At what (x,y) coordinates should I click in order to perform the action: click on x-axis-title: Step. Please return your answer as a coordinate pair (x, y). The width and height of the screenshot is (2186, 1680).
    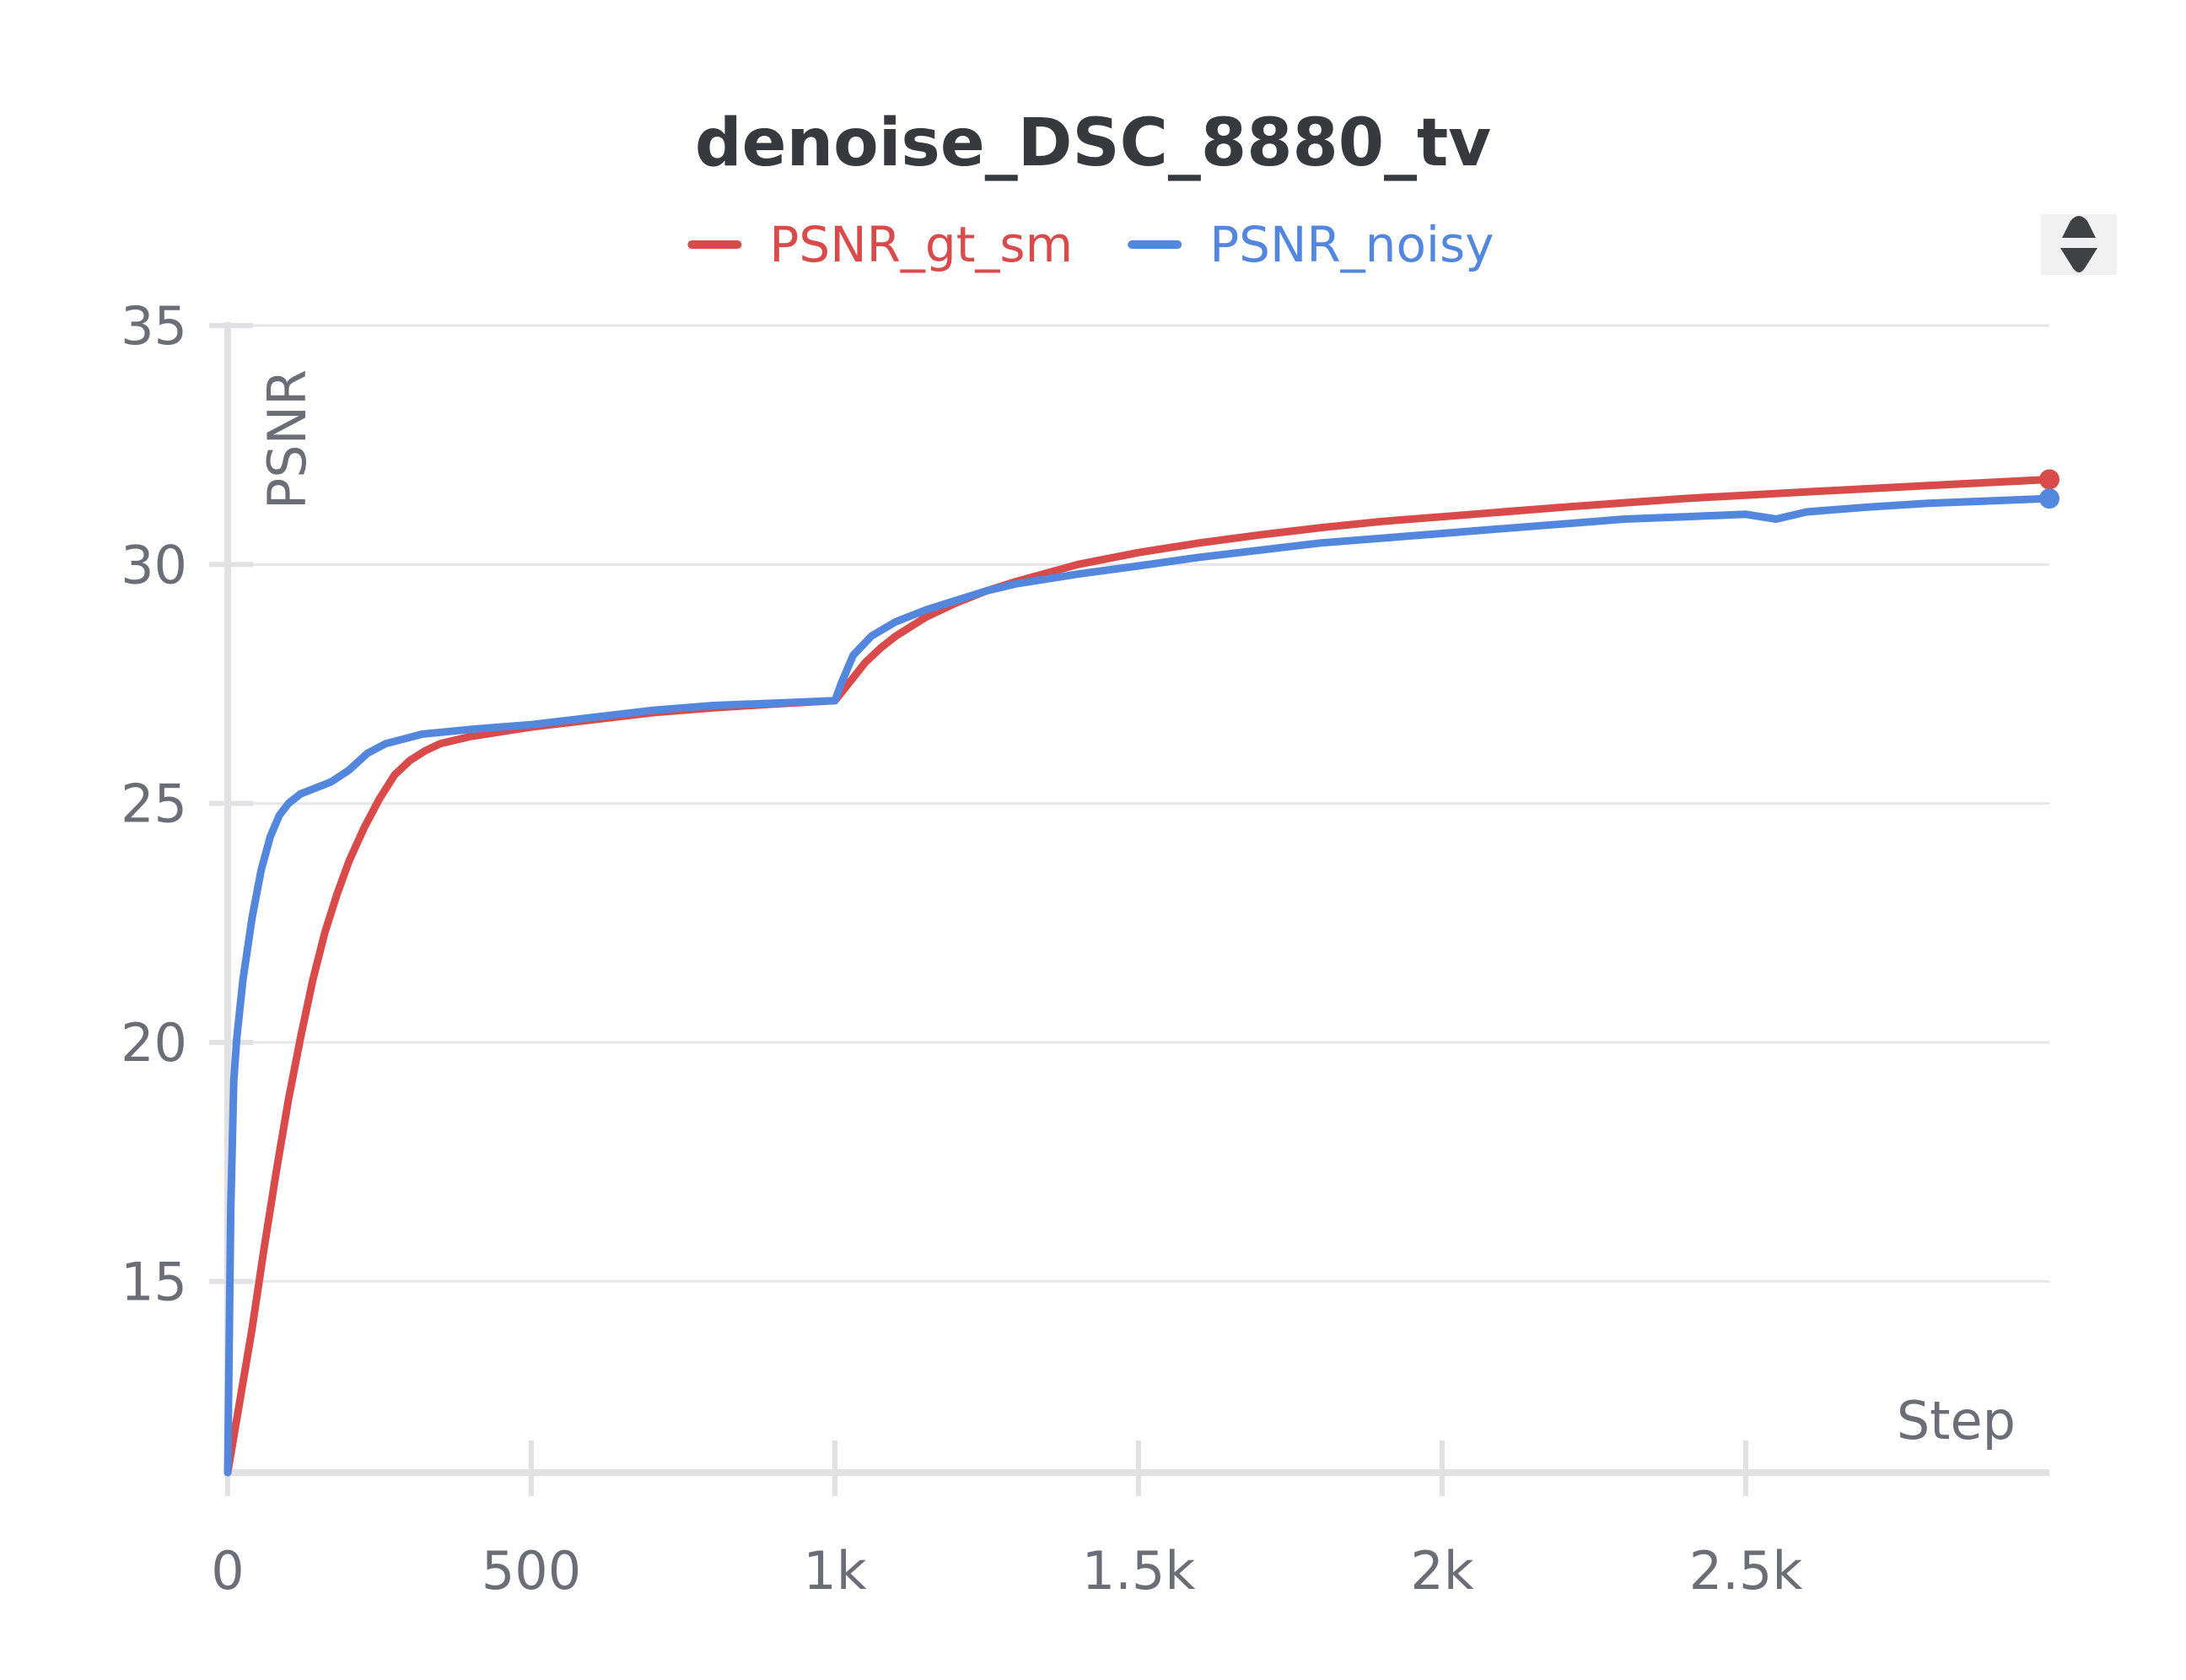
    Looking at the image, I should click on (1957, 1421).